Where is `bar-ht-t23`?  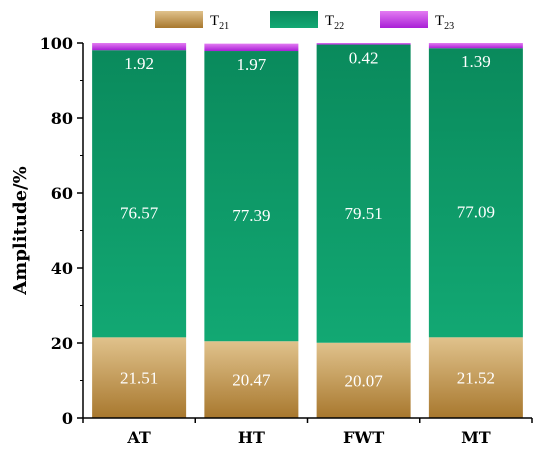
bar-ht-t23 is located at coordinates (251, 47).